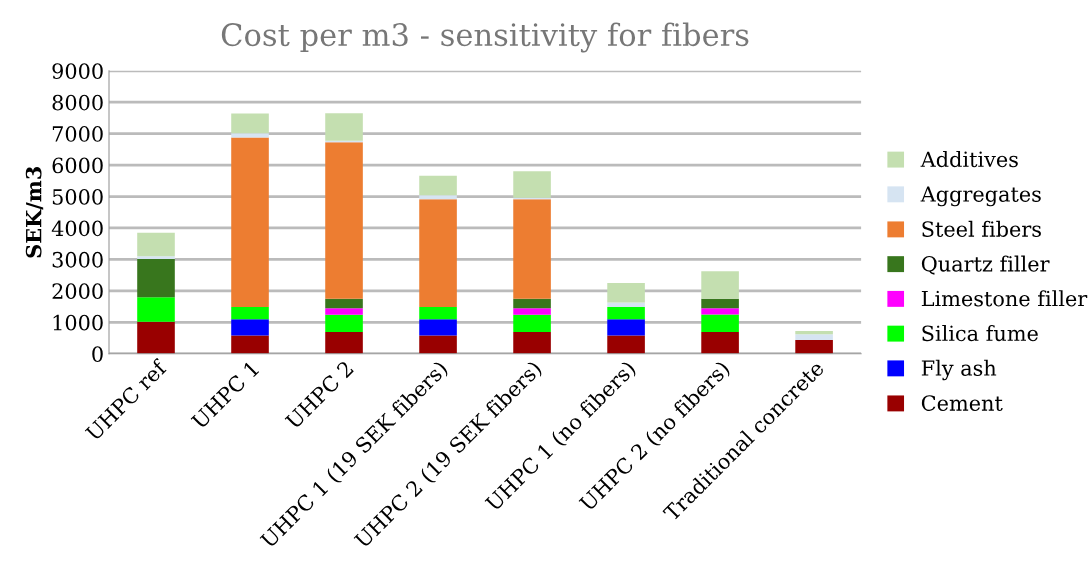  I want to click on y-tick-label: 5000, so click(77, 196).